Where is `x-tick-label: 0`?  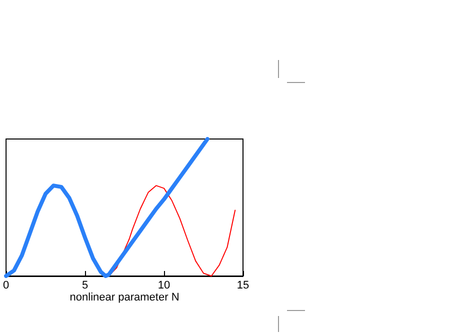 x-tick-label: 0 is located at coordinates (6, 286).